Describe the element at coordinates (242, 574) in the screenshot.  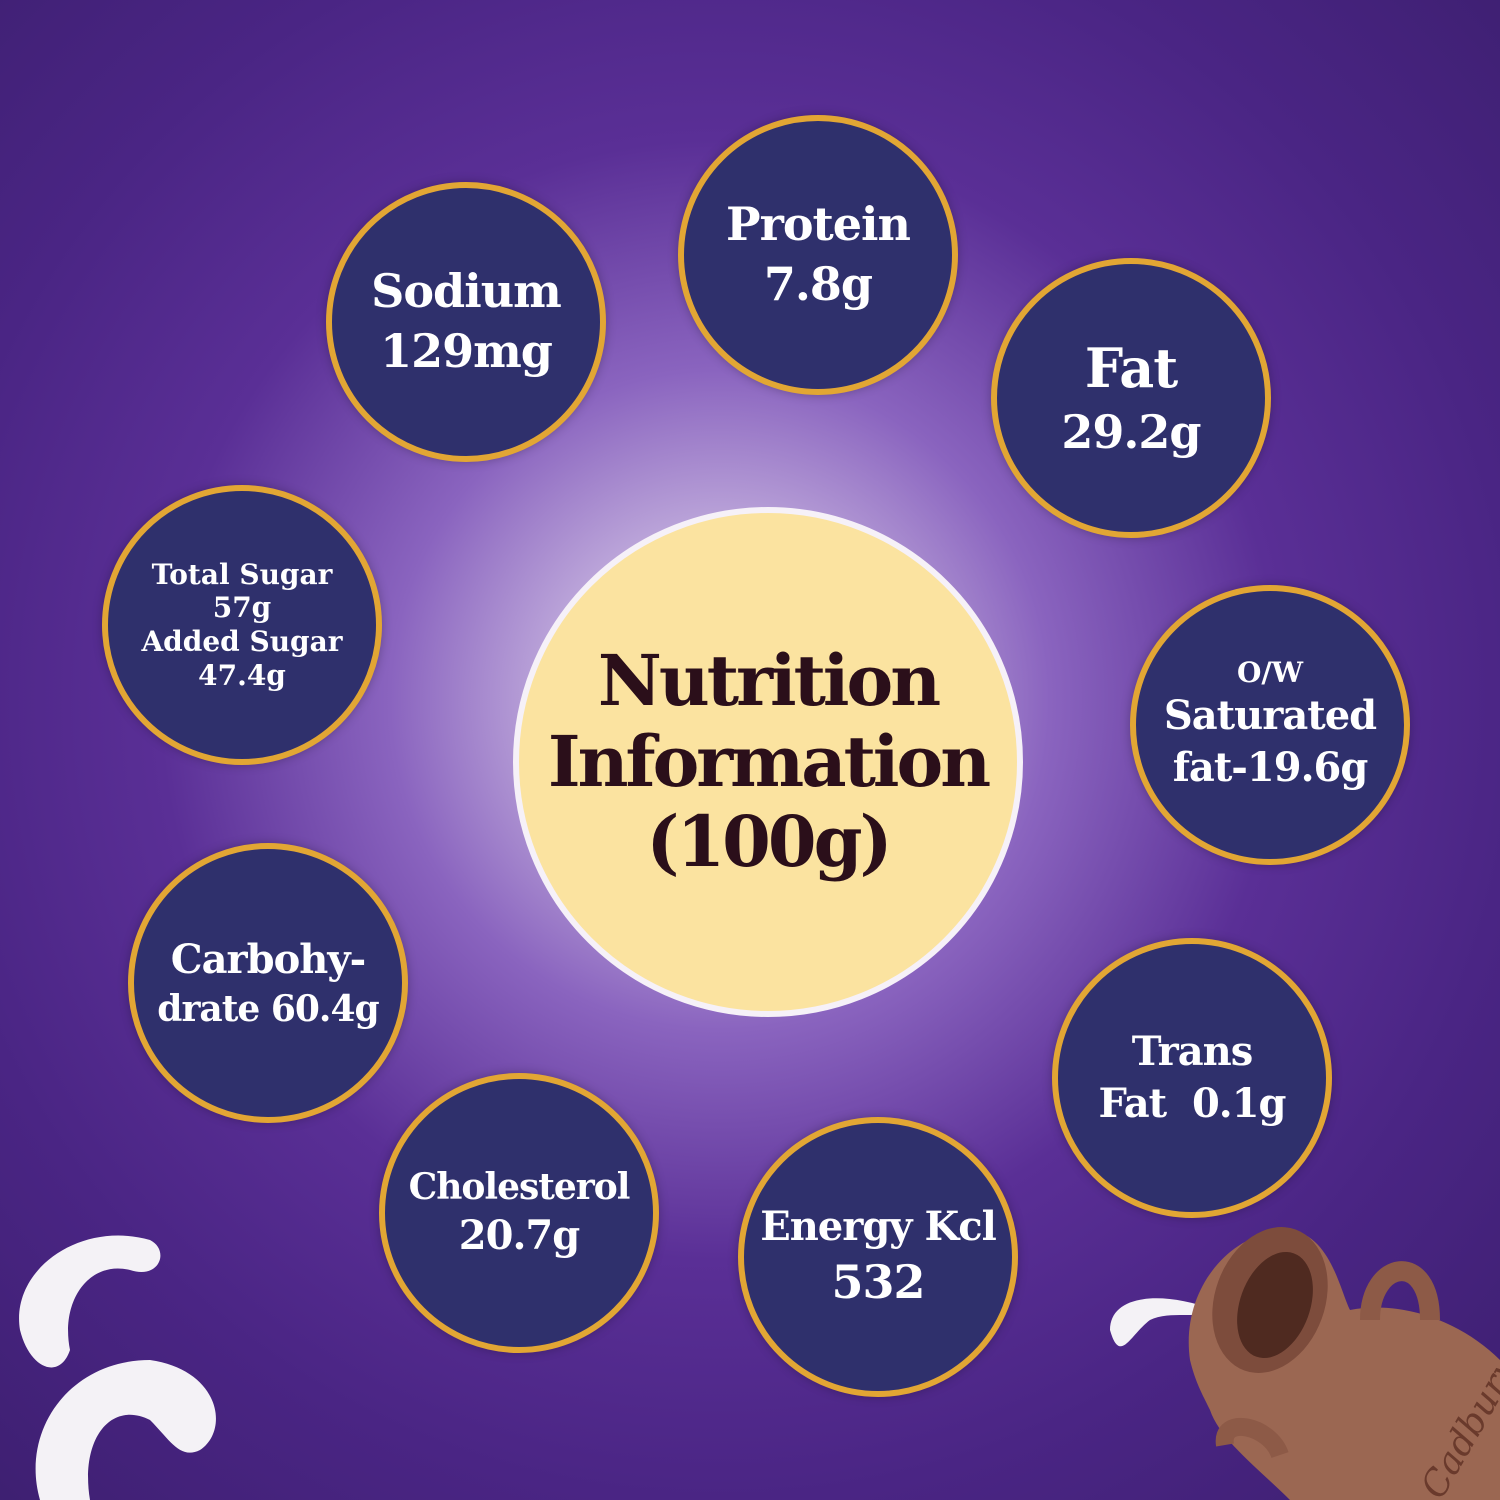
I see `total-sugar-label: Total Sugar` at that location.